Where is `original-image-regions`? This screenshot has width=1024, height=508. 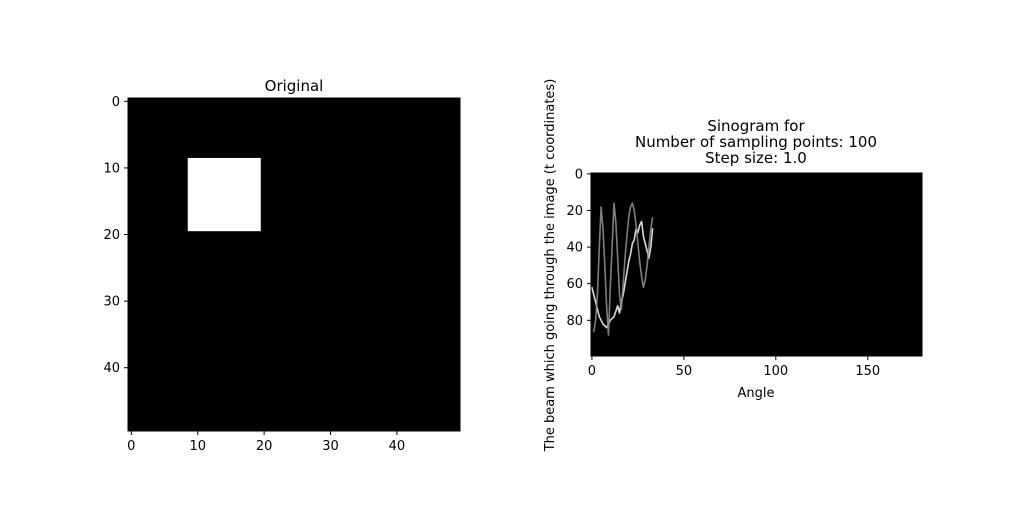 original-image-regions is located at coordinates (224, 194).